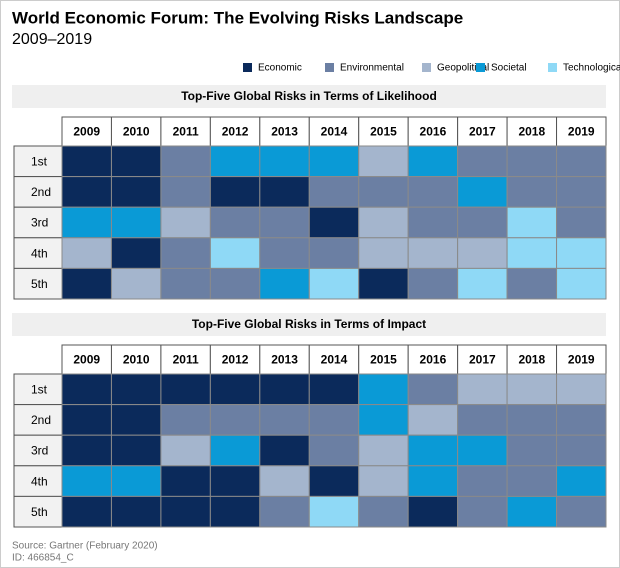 Image resolution: width=620 pixels, height=568 pixels. Describe the element at coordinates (463, 68) in the screenshot. I see `legend-label: Geopolitical` at that location.